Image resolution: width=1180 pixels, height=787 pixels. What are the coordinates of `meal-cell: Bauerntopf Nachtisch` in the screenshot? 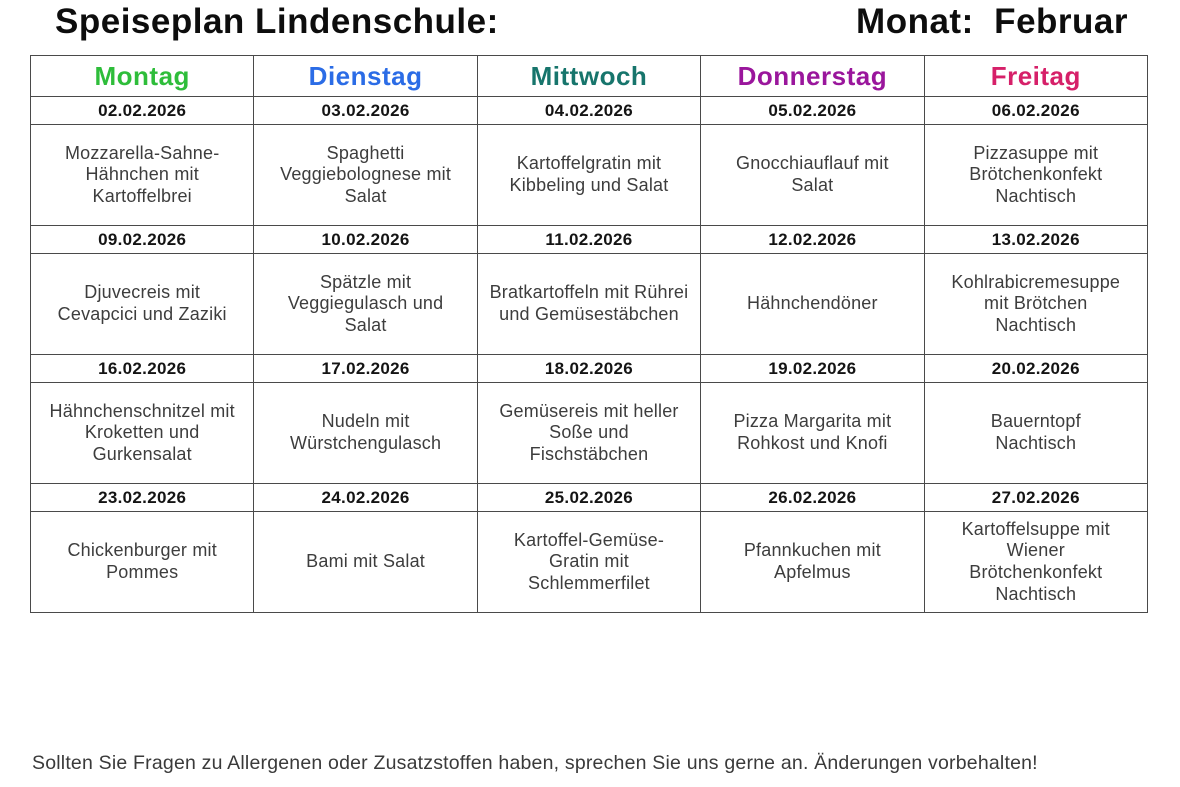 It's located at (1036, 433).